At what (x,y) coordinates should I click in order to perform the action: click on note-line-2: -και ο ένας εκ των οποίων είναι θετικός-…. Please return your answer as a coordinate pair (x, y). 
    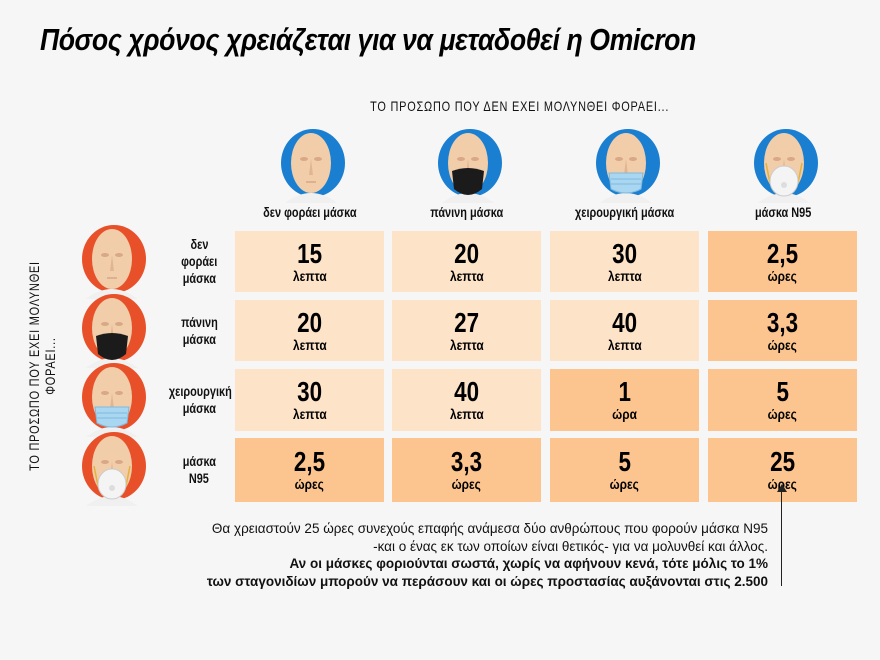
    Looking at the image, I should click on (570, 546).